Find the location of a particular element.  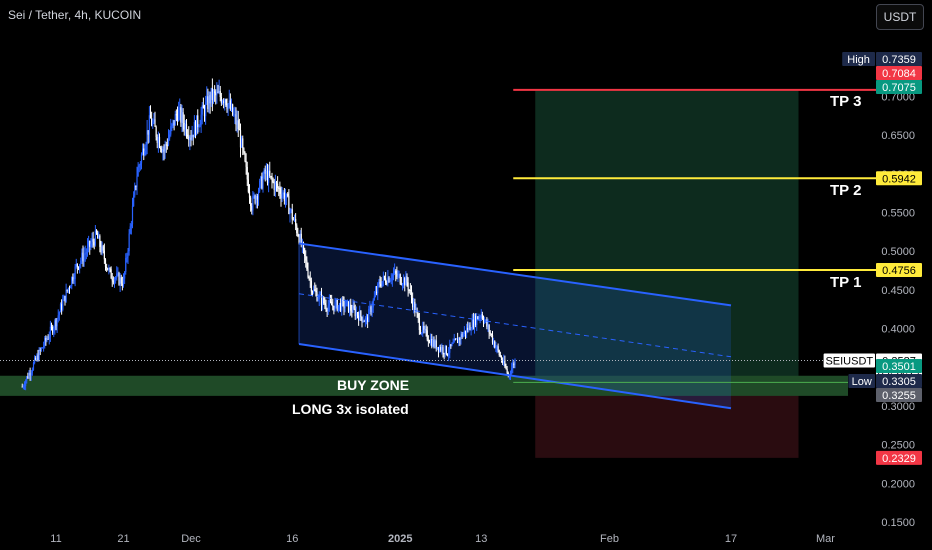

channel-mid-line is located at coordinates (515, 325).